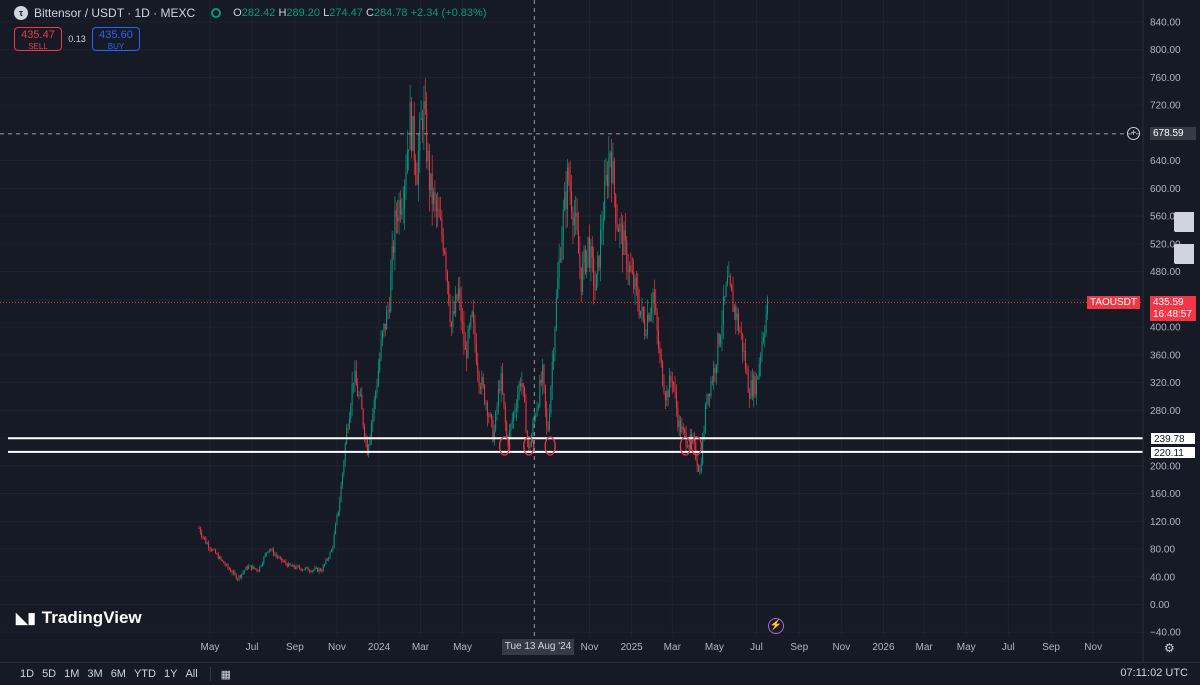 This screenshot has width=1200, height=685. What do you see at coordinates (1184, 222) in the screenshot?
I see `side-panel-toggle-icon` at bounding box center [1184, 222].